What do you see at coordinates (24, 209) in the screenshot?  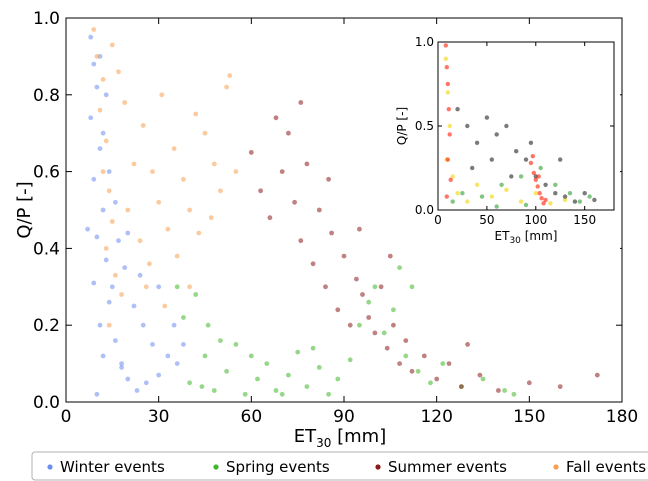 I see `main-y-axis-title: Q/P [-]` at bounding box center [24, 209].